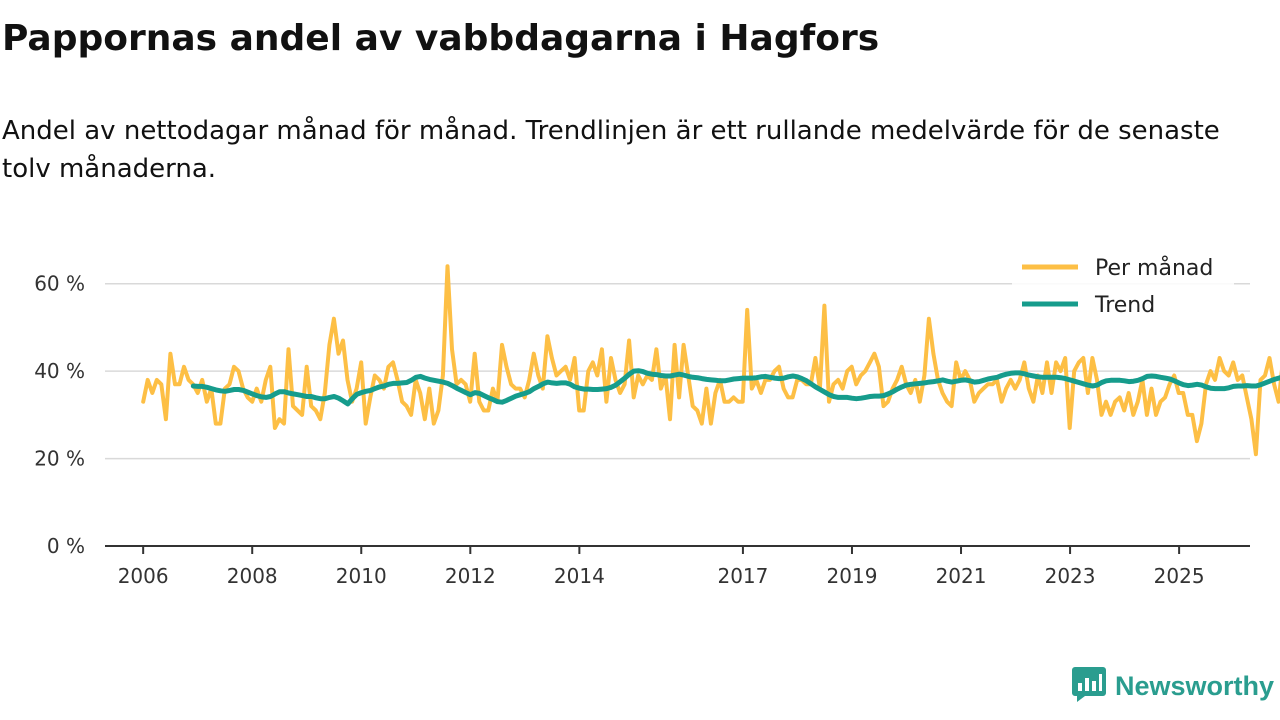 The width and height of the screenshot is (1280, 720). What do you see at coordinates (961, 576) in the screenshot?
I see `x-tick-label: 2021` at bounding box center [961, 576].